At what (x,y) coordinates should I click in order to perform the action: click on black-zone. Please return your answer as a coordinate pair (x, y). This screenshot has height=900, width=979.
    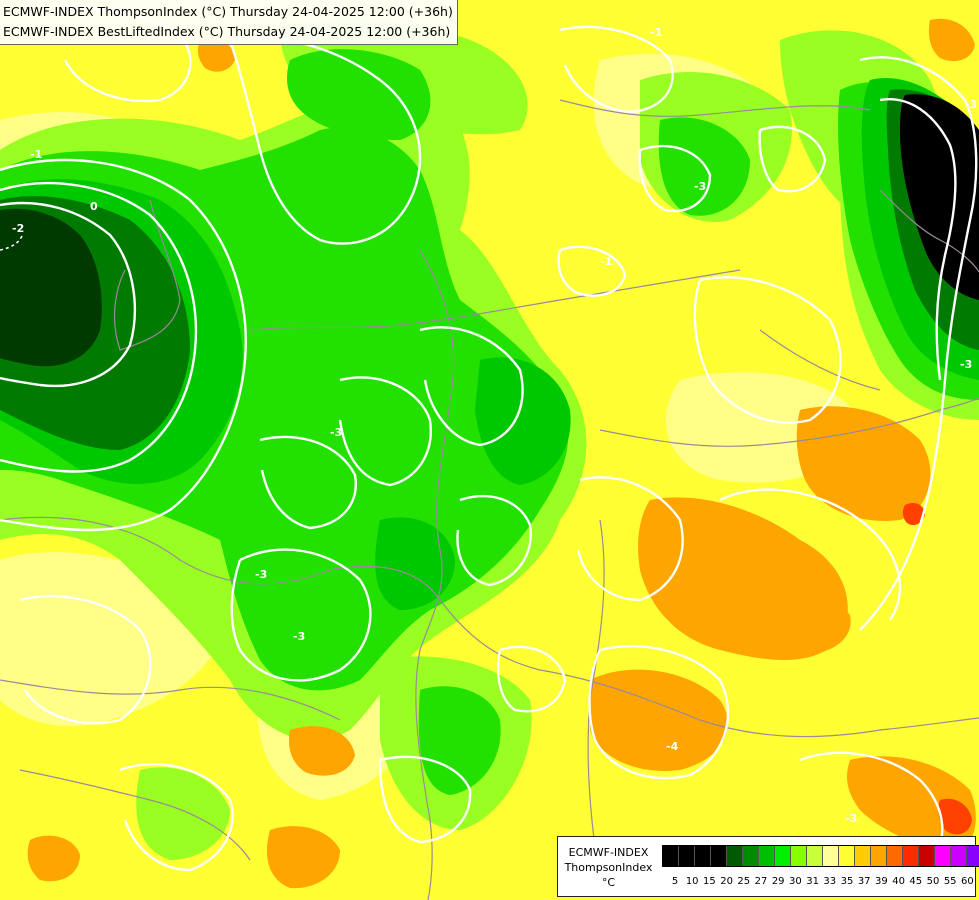
    Looking at the image, I should click on (939, 197).